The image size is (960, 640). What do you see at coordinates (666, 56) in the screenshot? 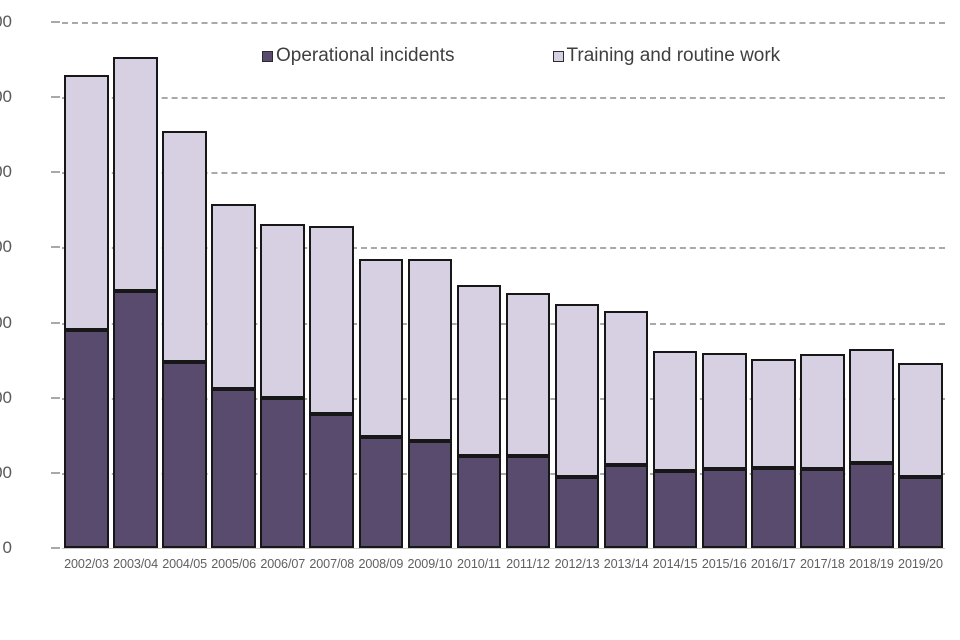
I see `legend-item-training-routine-work: Training and routine work` at bounding box center [666, 56].